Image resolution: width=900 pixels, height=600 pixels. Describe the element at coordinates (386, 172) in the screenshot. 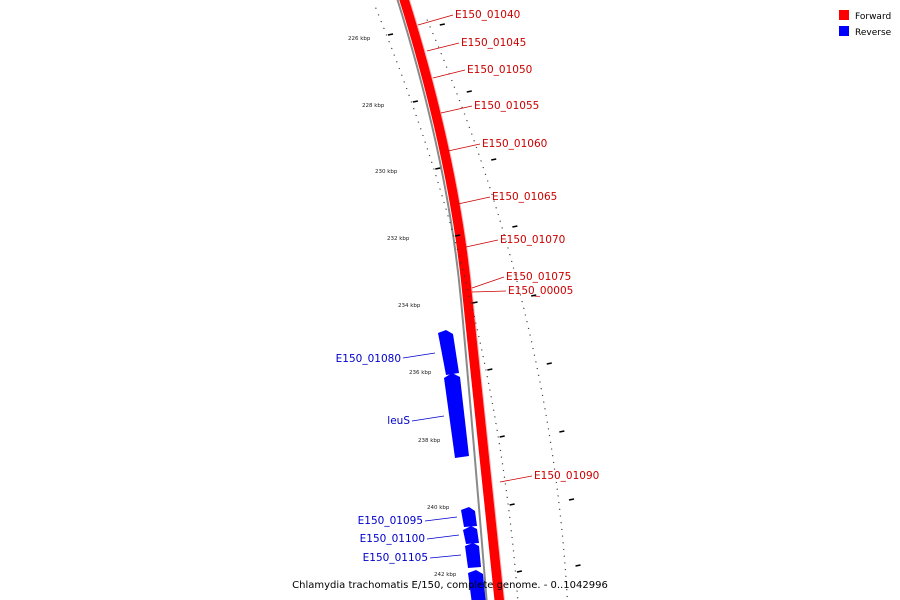

I see `tick-label: 230 kbp` at that location.